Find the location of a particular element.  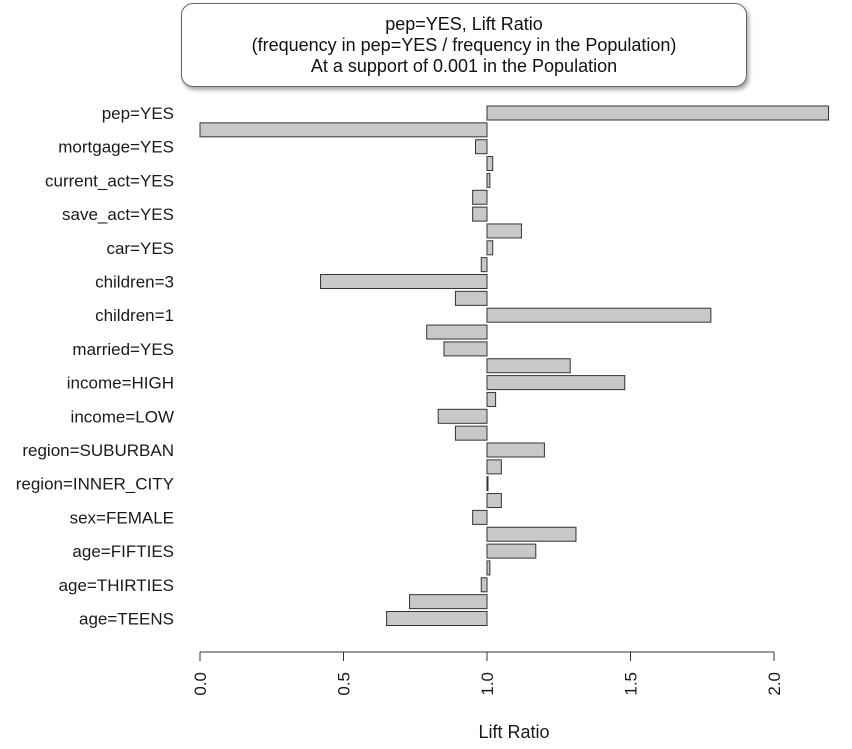

x-tick-label: 0.5 is located at coordinates (344, 684).